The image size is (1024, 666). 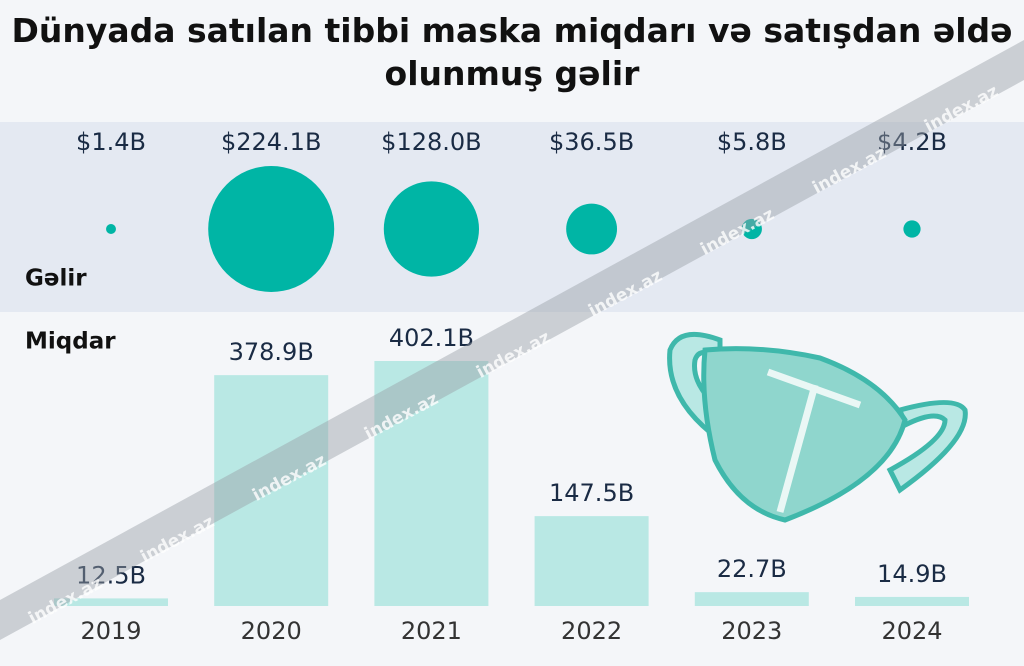 I want to click on value-label: $224.1B, so click(x=271, y=142).